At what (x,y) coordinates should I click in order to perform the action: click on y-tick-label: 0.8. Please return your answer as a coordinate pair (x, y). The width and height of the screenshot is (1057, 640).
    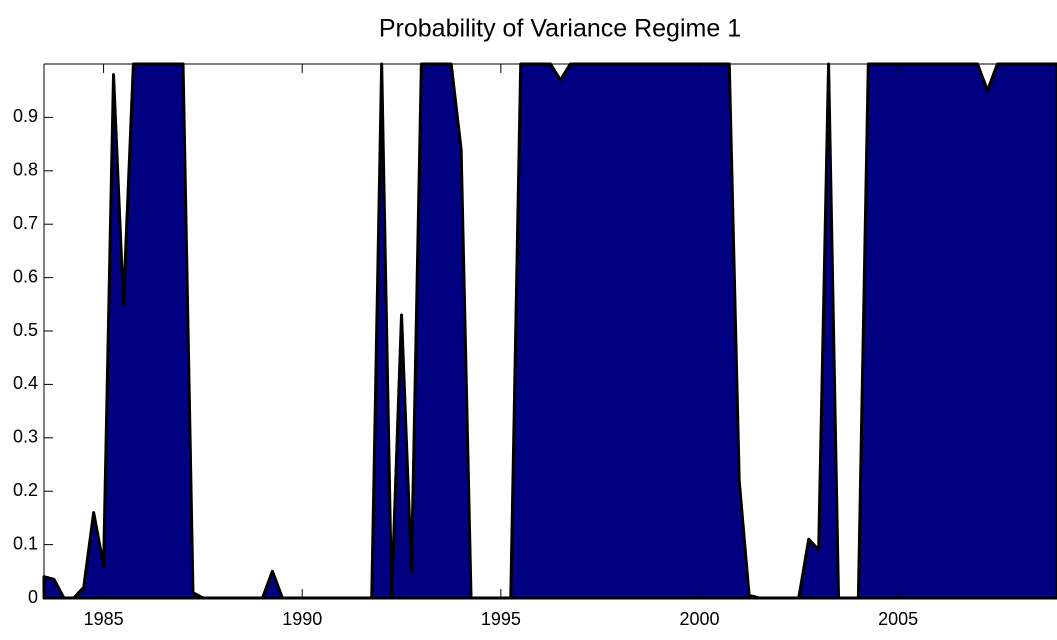
    Looking at the image, I should click on (25, 170).